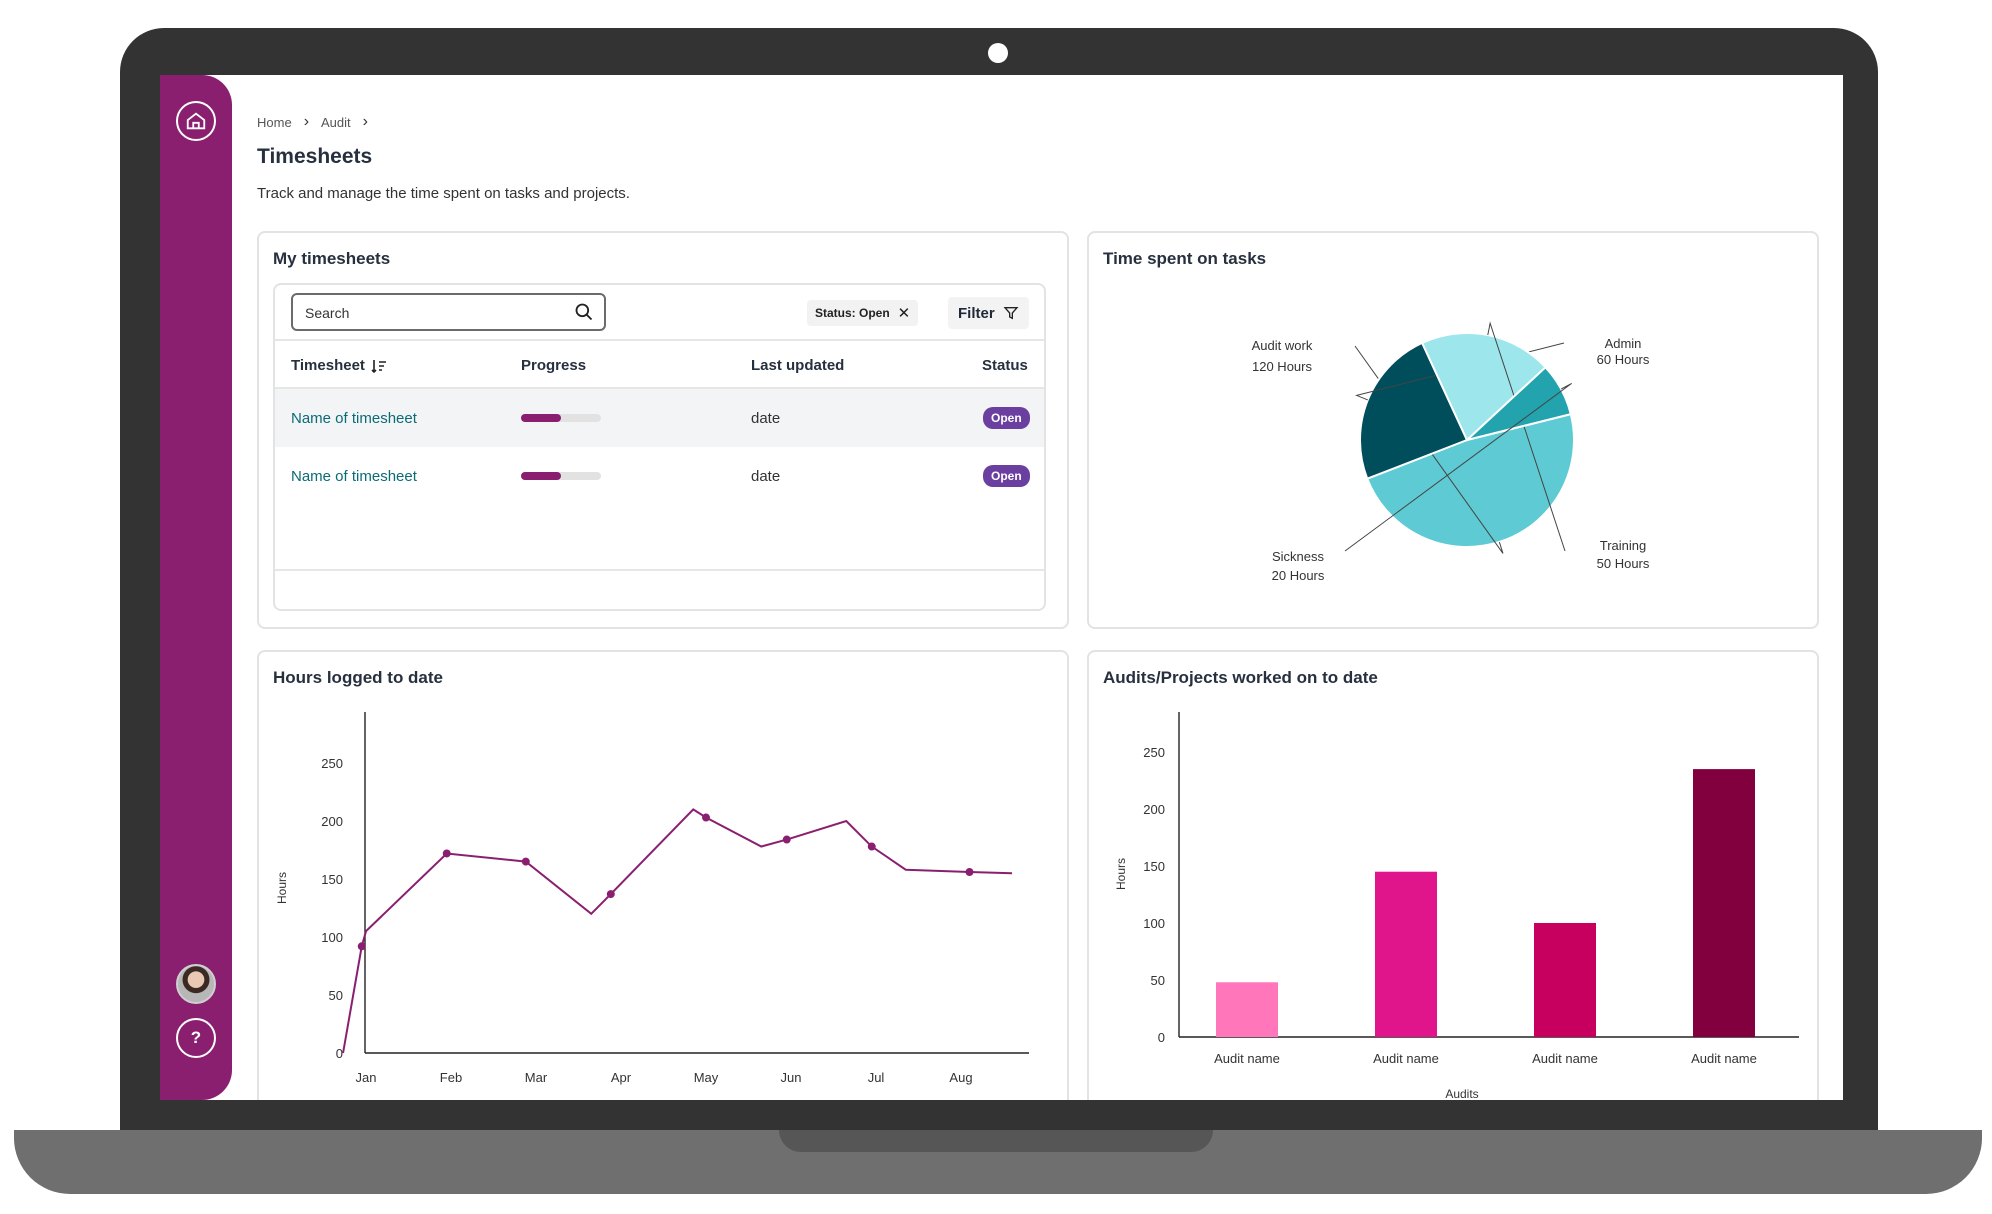 The width and height of the screenshot is (1992, 1214). I want to click on camera-dot, so click(998, 53).